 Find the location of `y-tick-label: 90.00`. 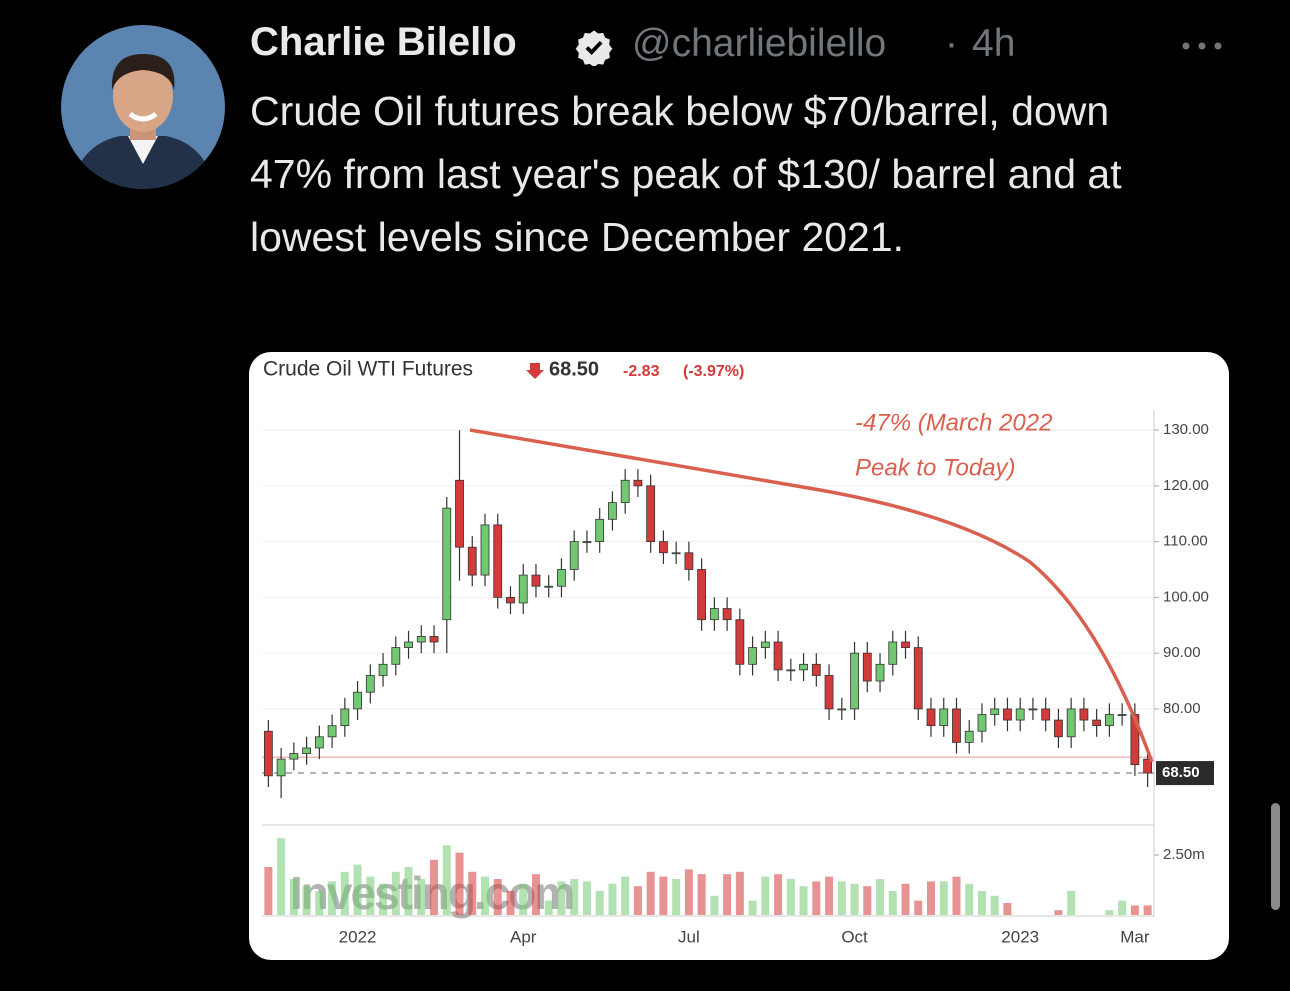

y-tick-label: 90.00 is located at coordinates (1182, 652).